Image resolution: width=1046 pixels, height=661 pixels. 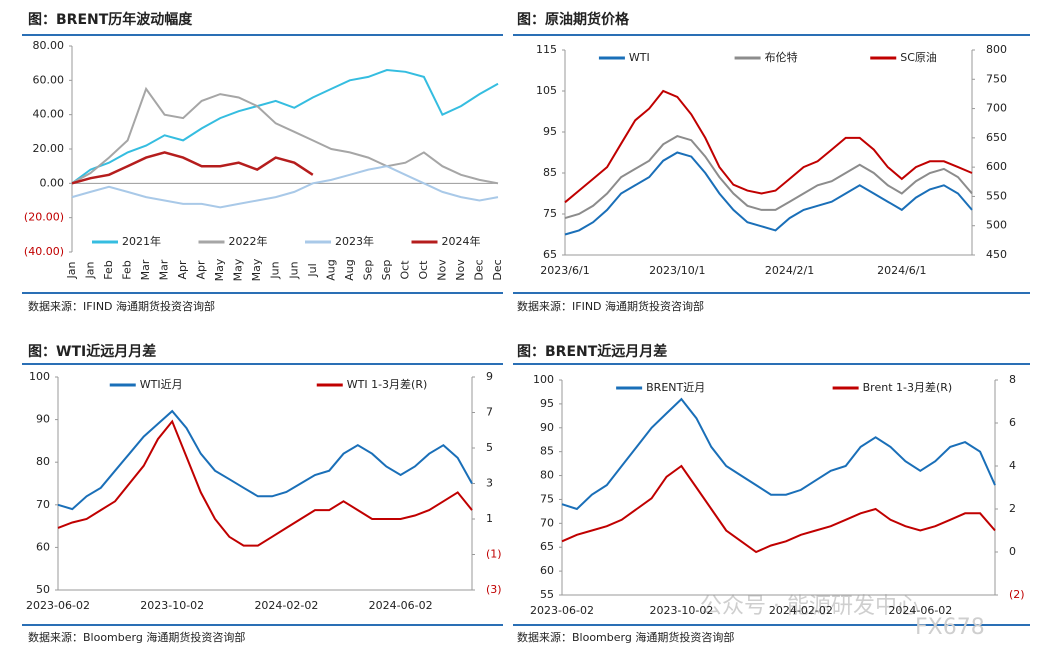 What do you see at coordinates (1012, 379) in the screenshot?
I see `y2-tick-label: 8` at bounding box center [1012, 379].